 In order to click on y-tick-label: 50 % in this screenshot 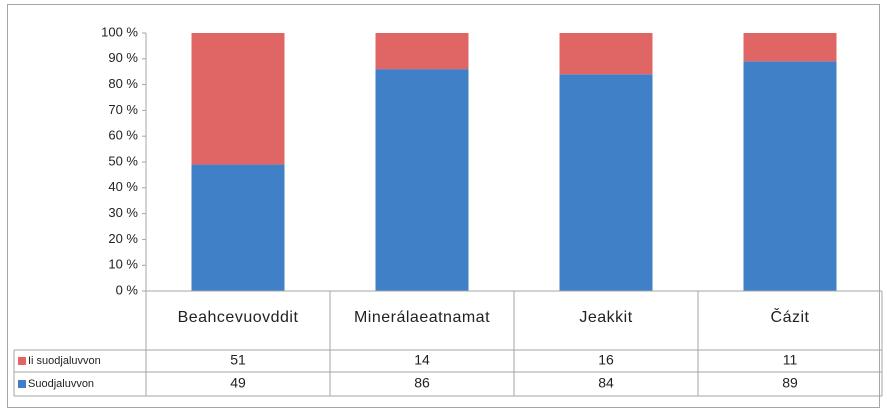, I will do `click(123, 160)`.